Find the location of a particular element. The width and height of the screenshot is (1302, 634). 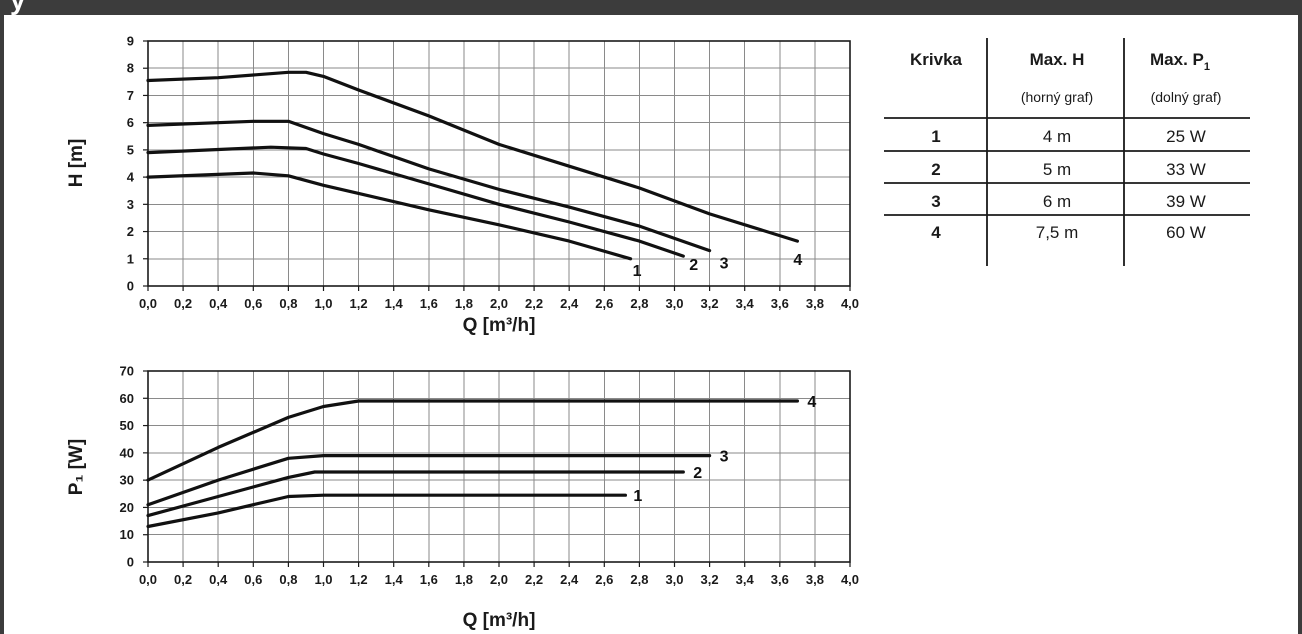

header-title: y is located at coordinates (18, 7).